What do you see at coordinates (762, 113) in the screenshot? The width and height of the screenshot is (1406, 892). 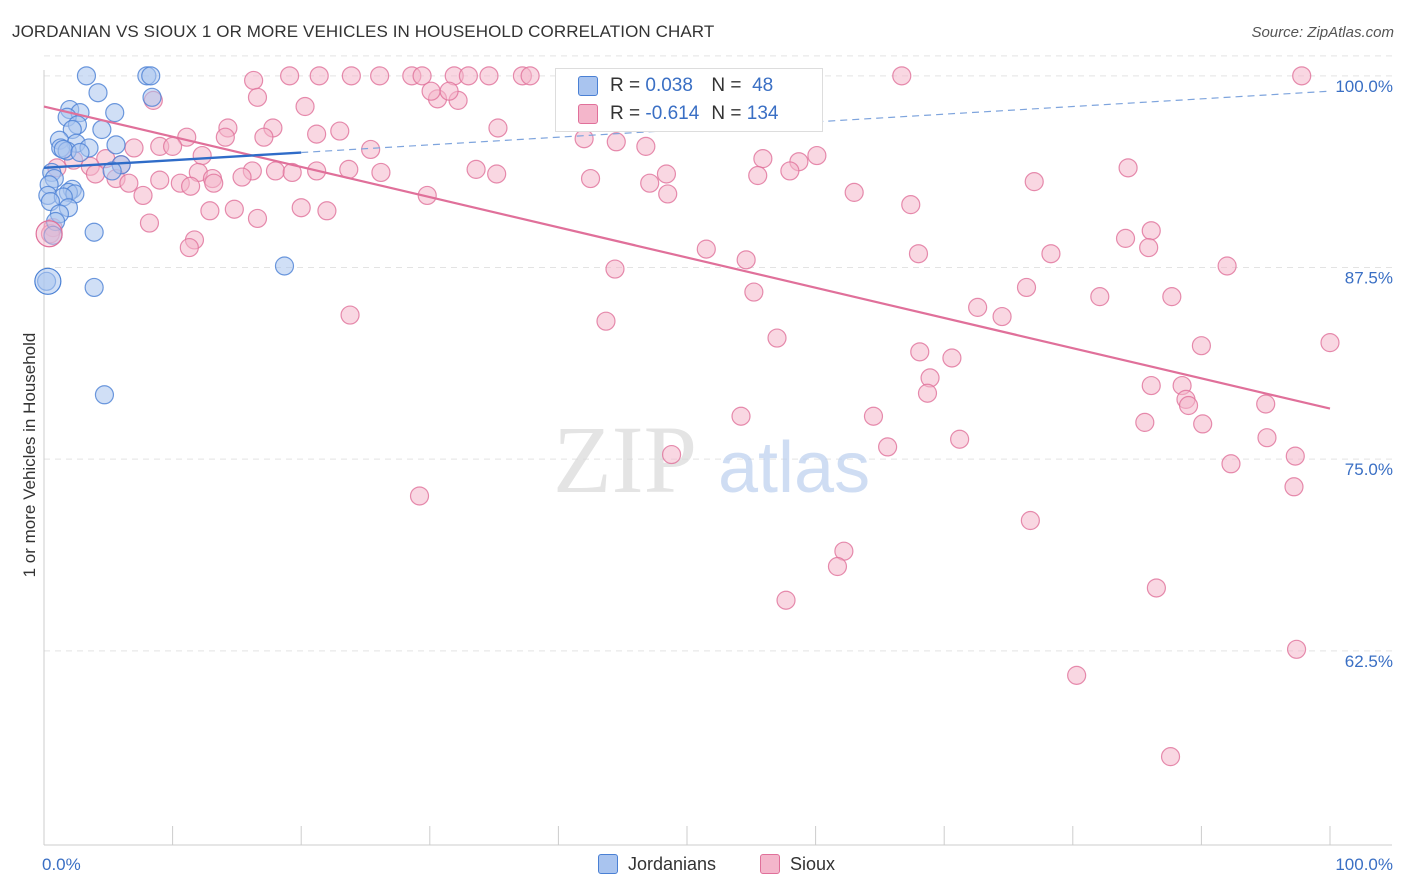 I see `sioux-n-value: 134` at bounding box center [762, 113].